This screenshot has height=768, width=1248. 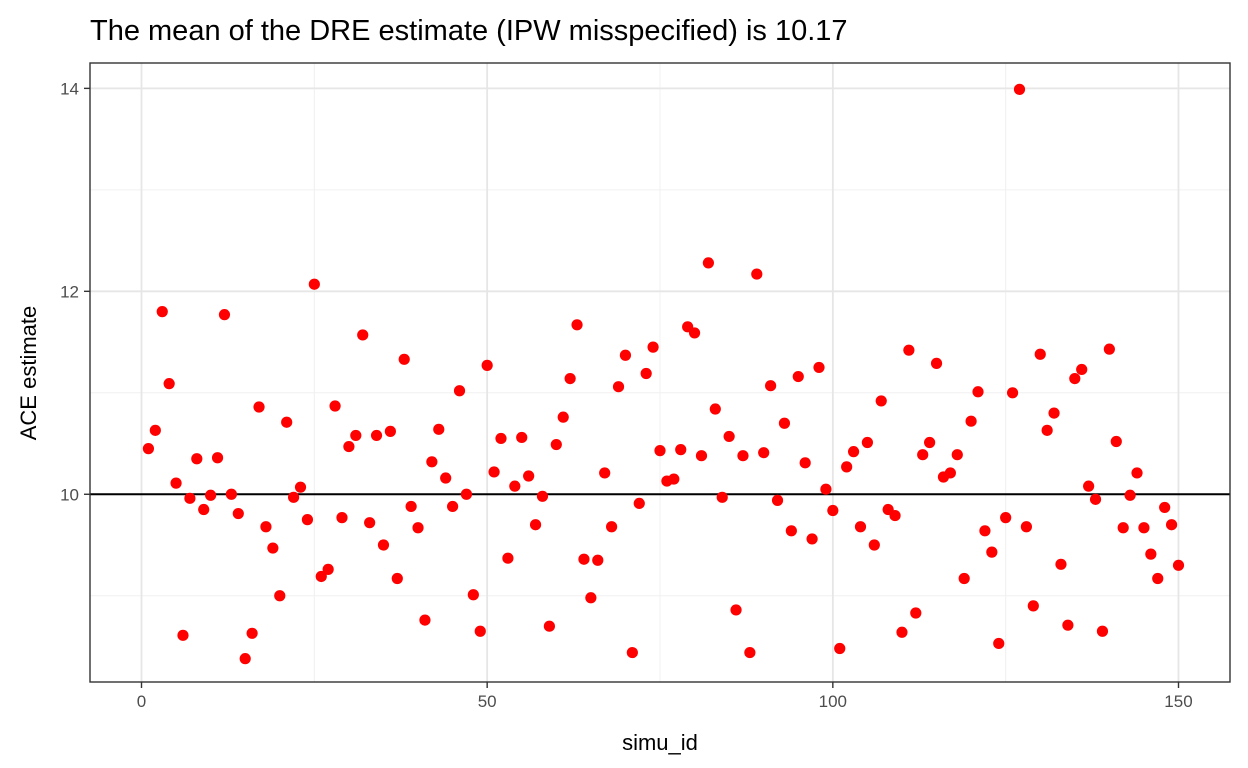 What do you see at coordinates (665, 696) in the screenshot?
I see `x-axis-ticks: 0 50 100 150` at bounding box center [665, 696].